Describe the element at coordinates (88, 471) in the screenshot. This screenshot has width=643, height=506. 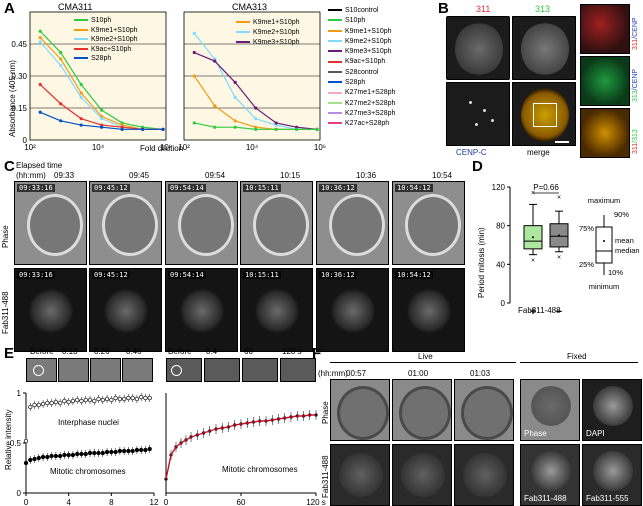
I see `label-mitotic: Mitotic chromosomes` at that location.